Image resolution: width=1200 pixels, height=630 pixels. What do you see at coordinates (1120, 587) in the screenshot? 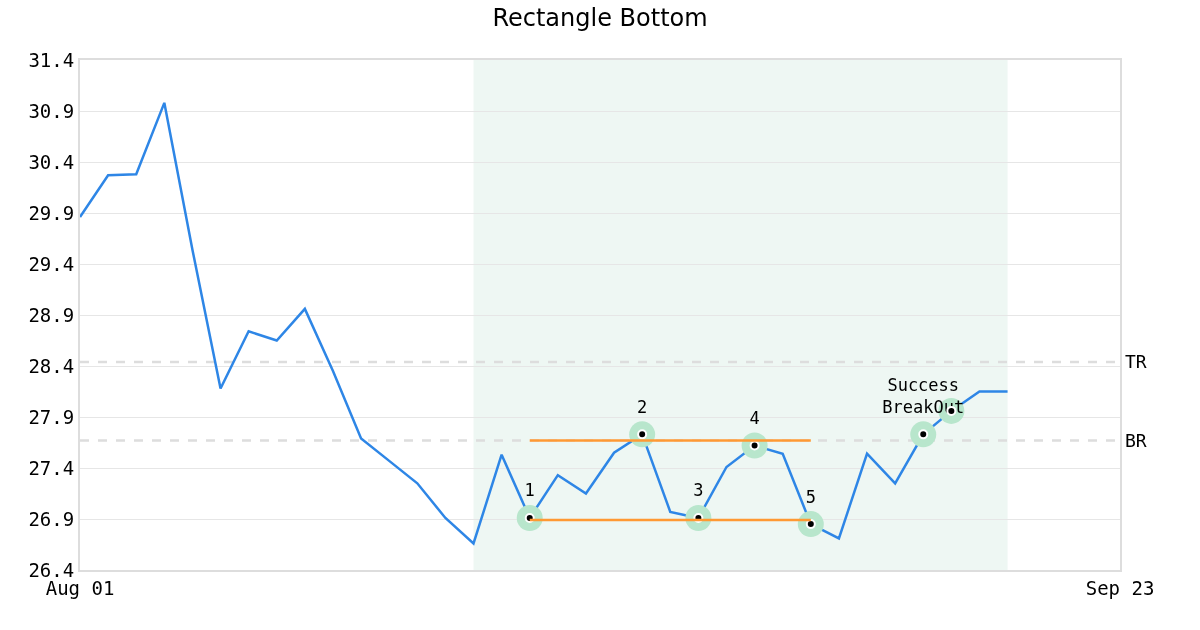
I see `x-tick-label: Sep 23` at bounding box center [1120, 587].